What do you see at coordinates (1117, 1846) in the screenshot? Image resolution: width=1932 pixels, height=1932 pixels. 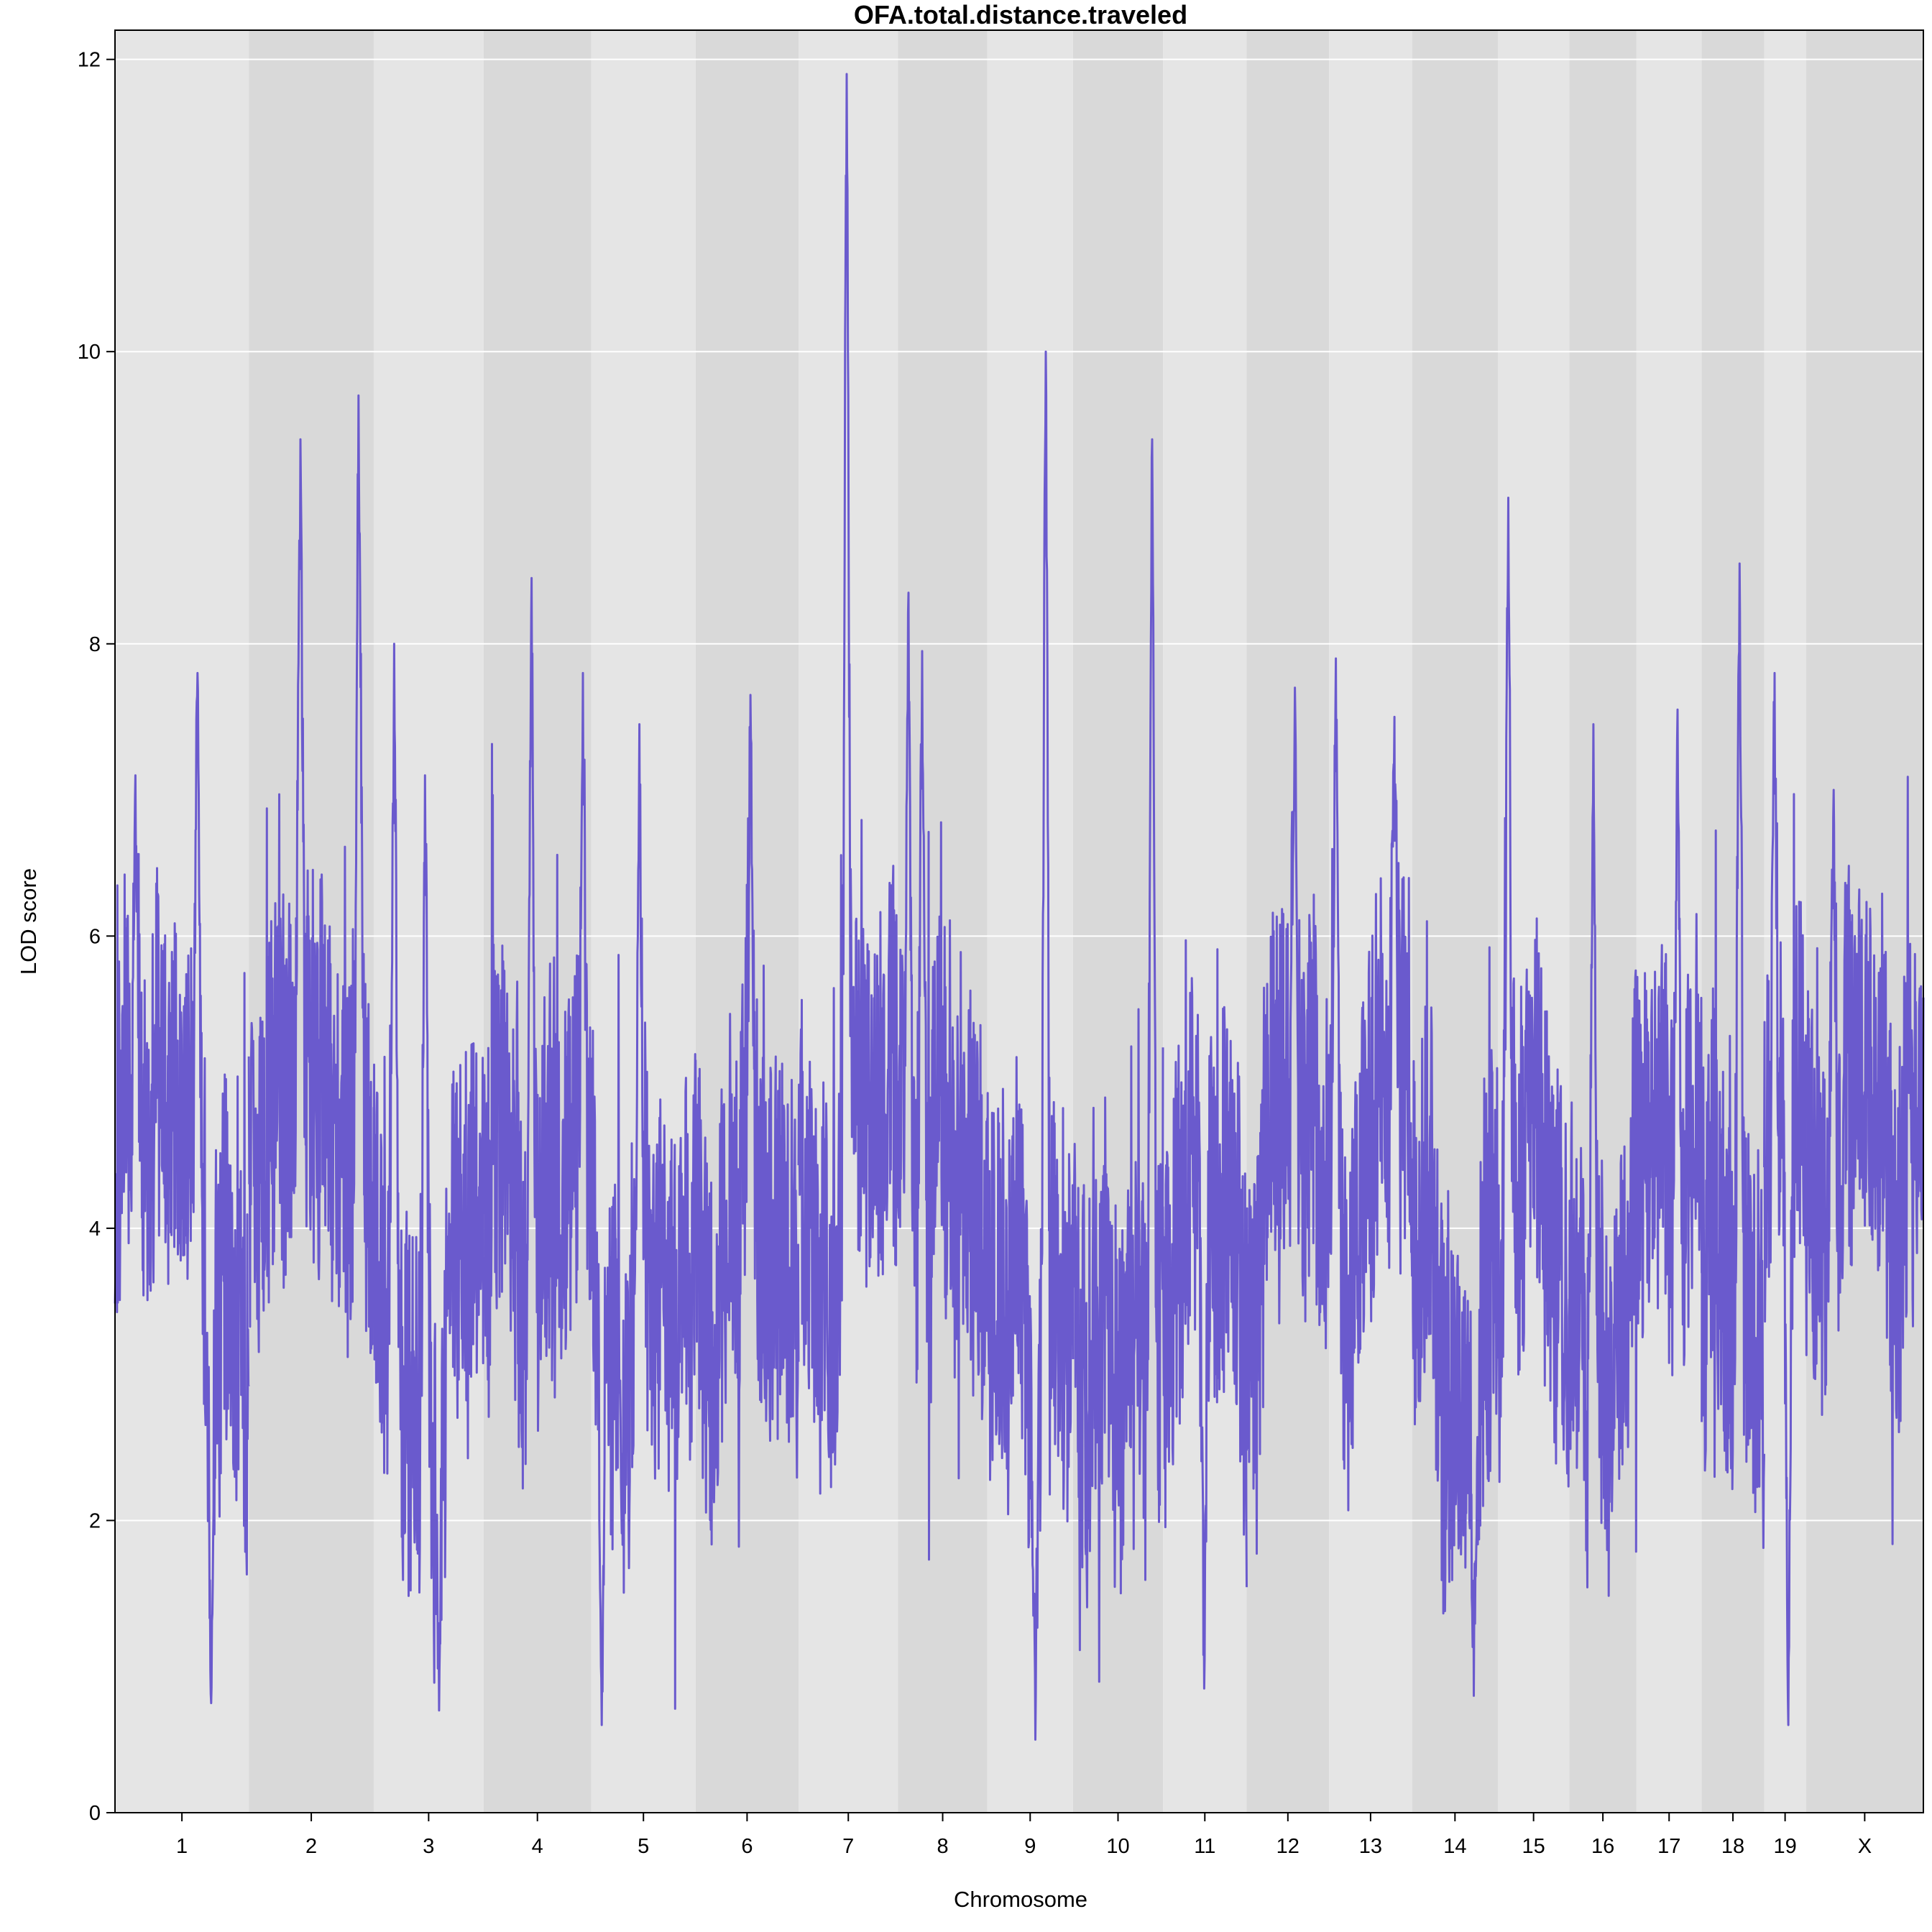 I see `x-tick-label: 10` at bounding box center [1117, 1846].